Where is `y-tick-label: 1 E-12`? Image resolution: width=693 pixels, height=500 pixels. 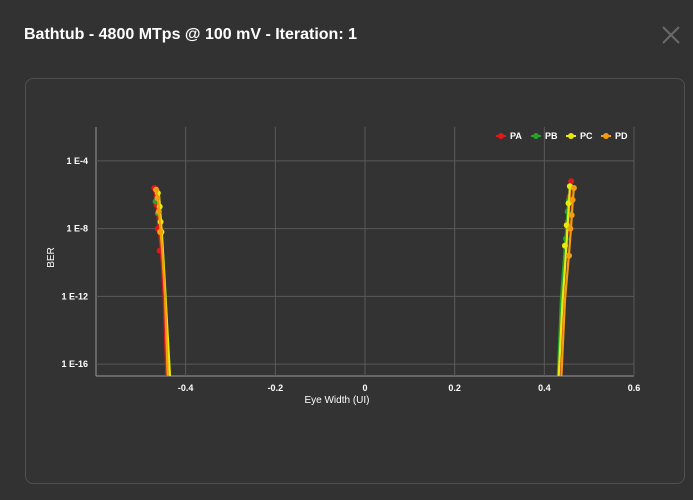 y-tick-label: 1 E-12 is located at coordinates (74, 296).